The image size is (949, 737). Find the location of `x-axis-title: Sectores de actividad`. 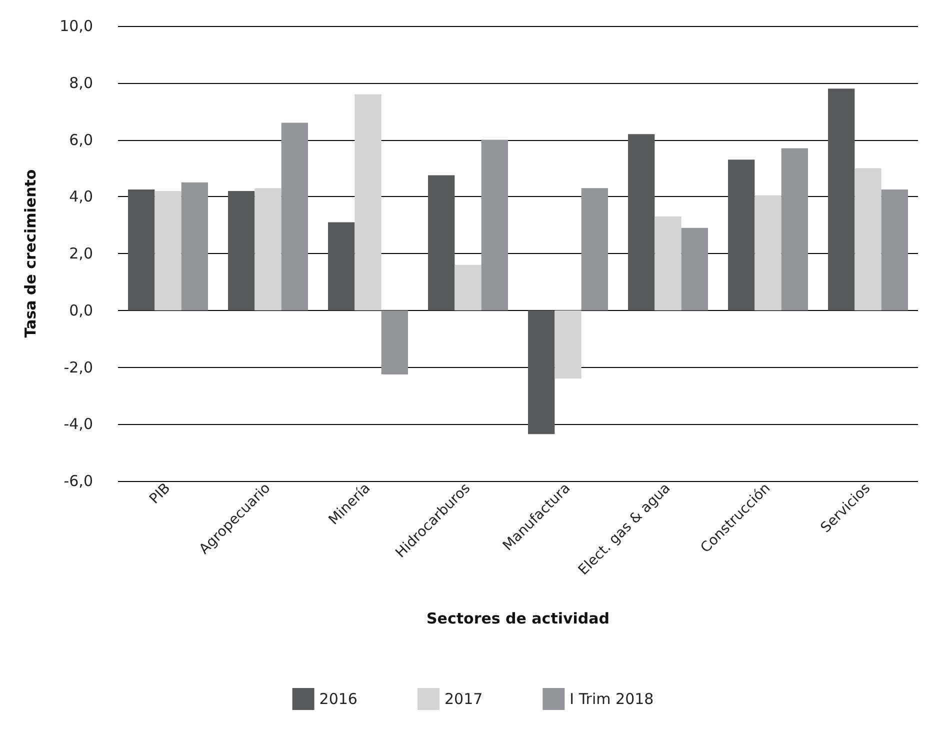

x-axis-title: Sectores de actividad is located at coordinates (518, 619).